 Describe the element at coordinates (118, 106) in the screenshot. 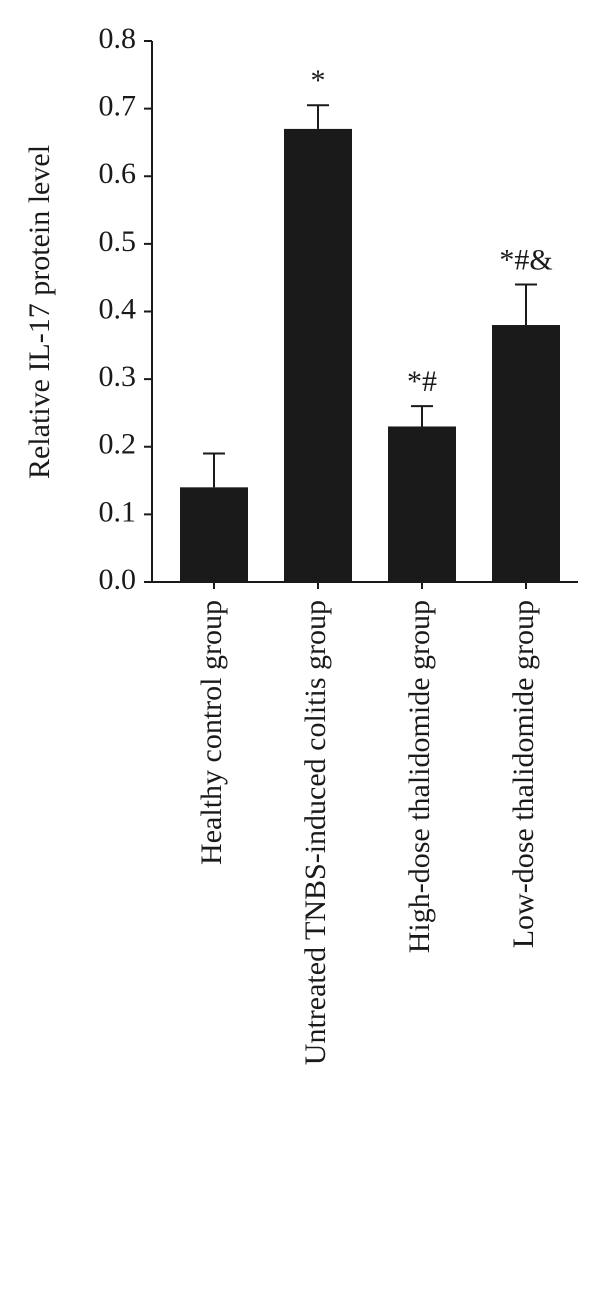

I see `y-tick-label: 0.7` at that location.